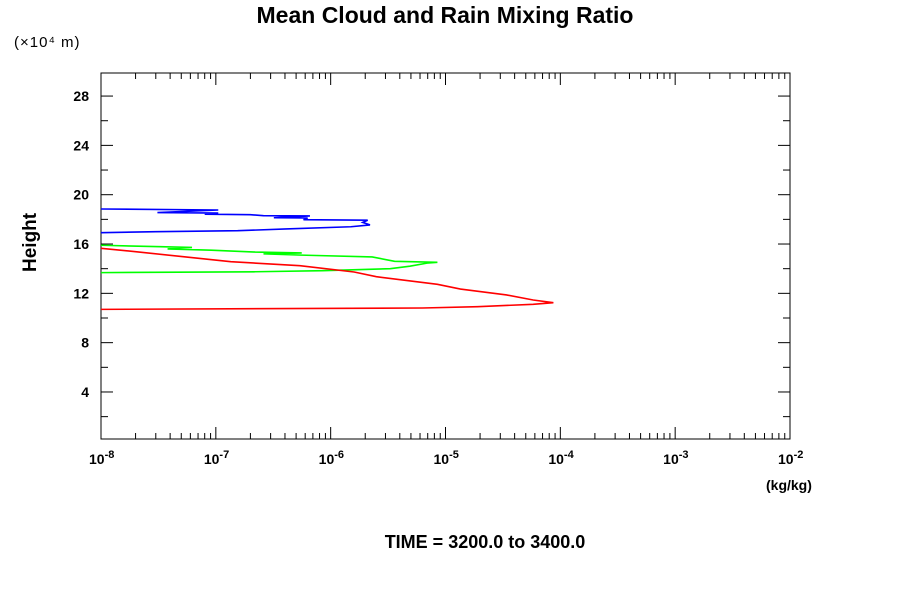 This screenshot has width=900, height=600. I want to click on x-tick-label: 10⁻⁸, so click(101, 458).